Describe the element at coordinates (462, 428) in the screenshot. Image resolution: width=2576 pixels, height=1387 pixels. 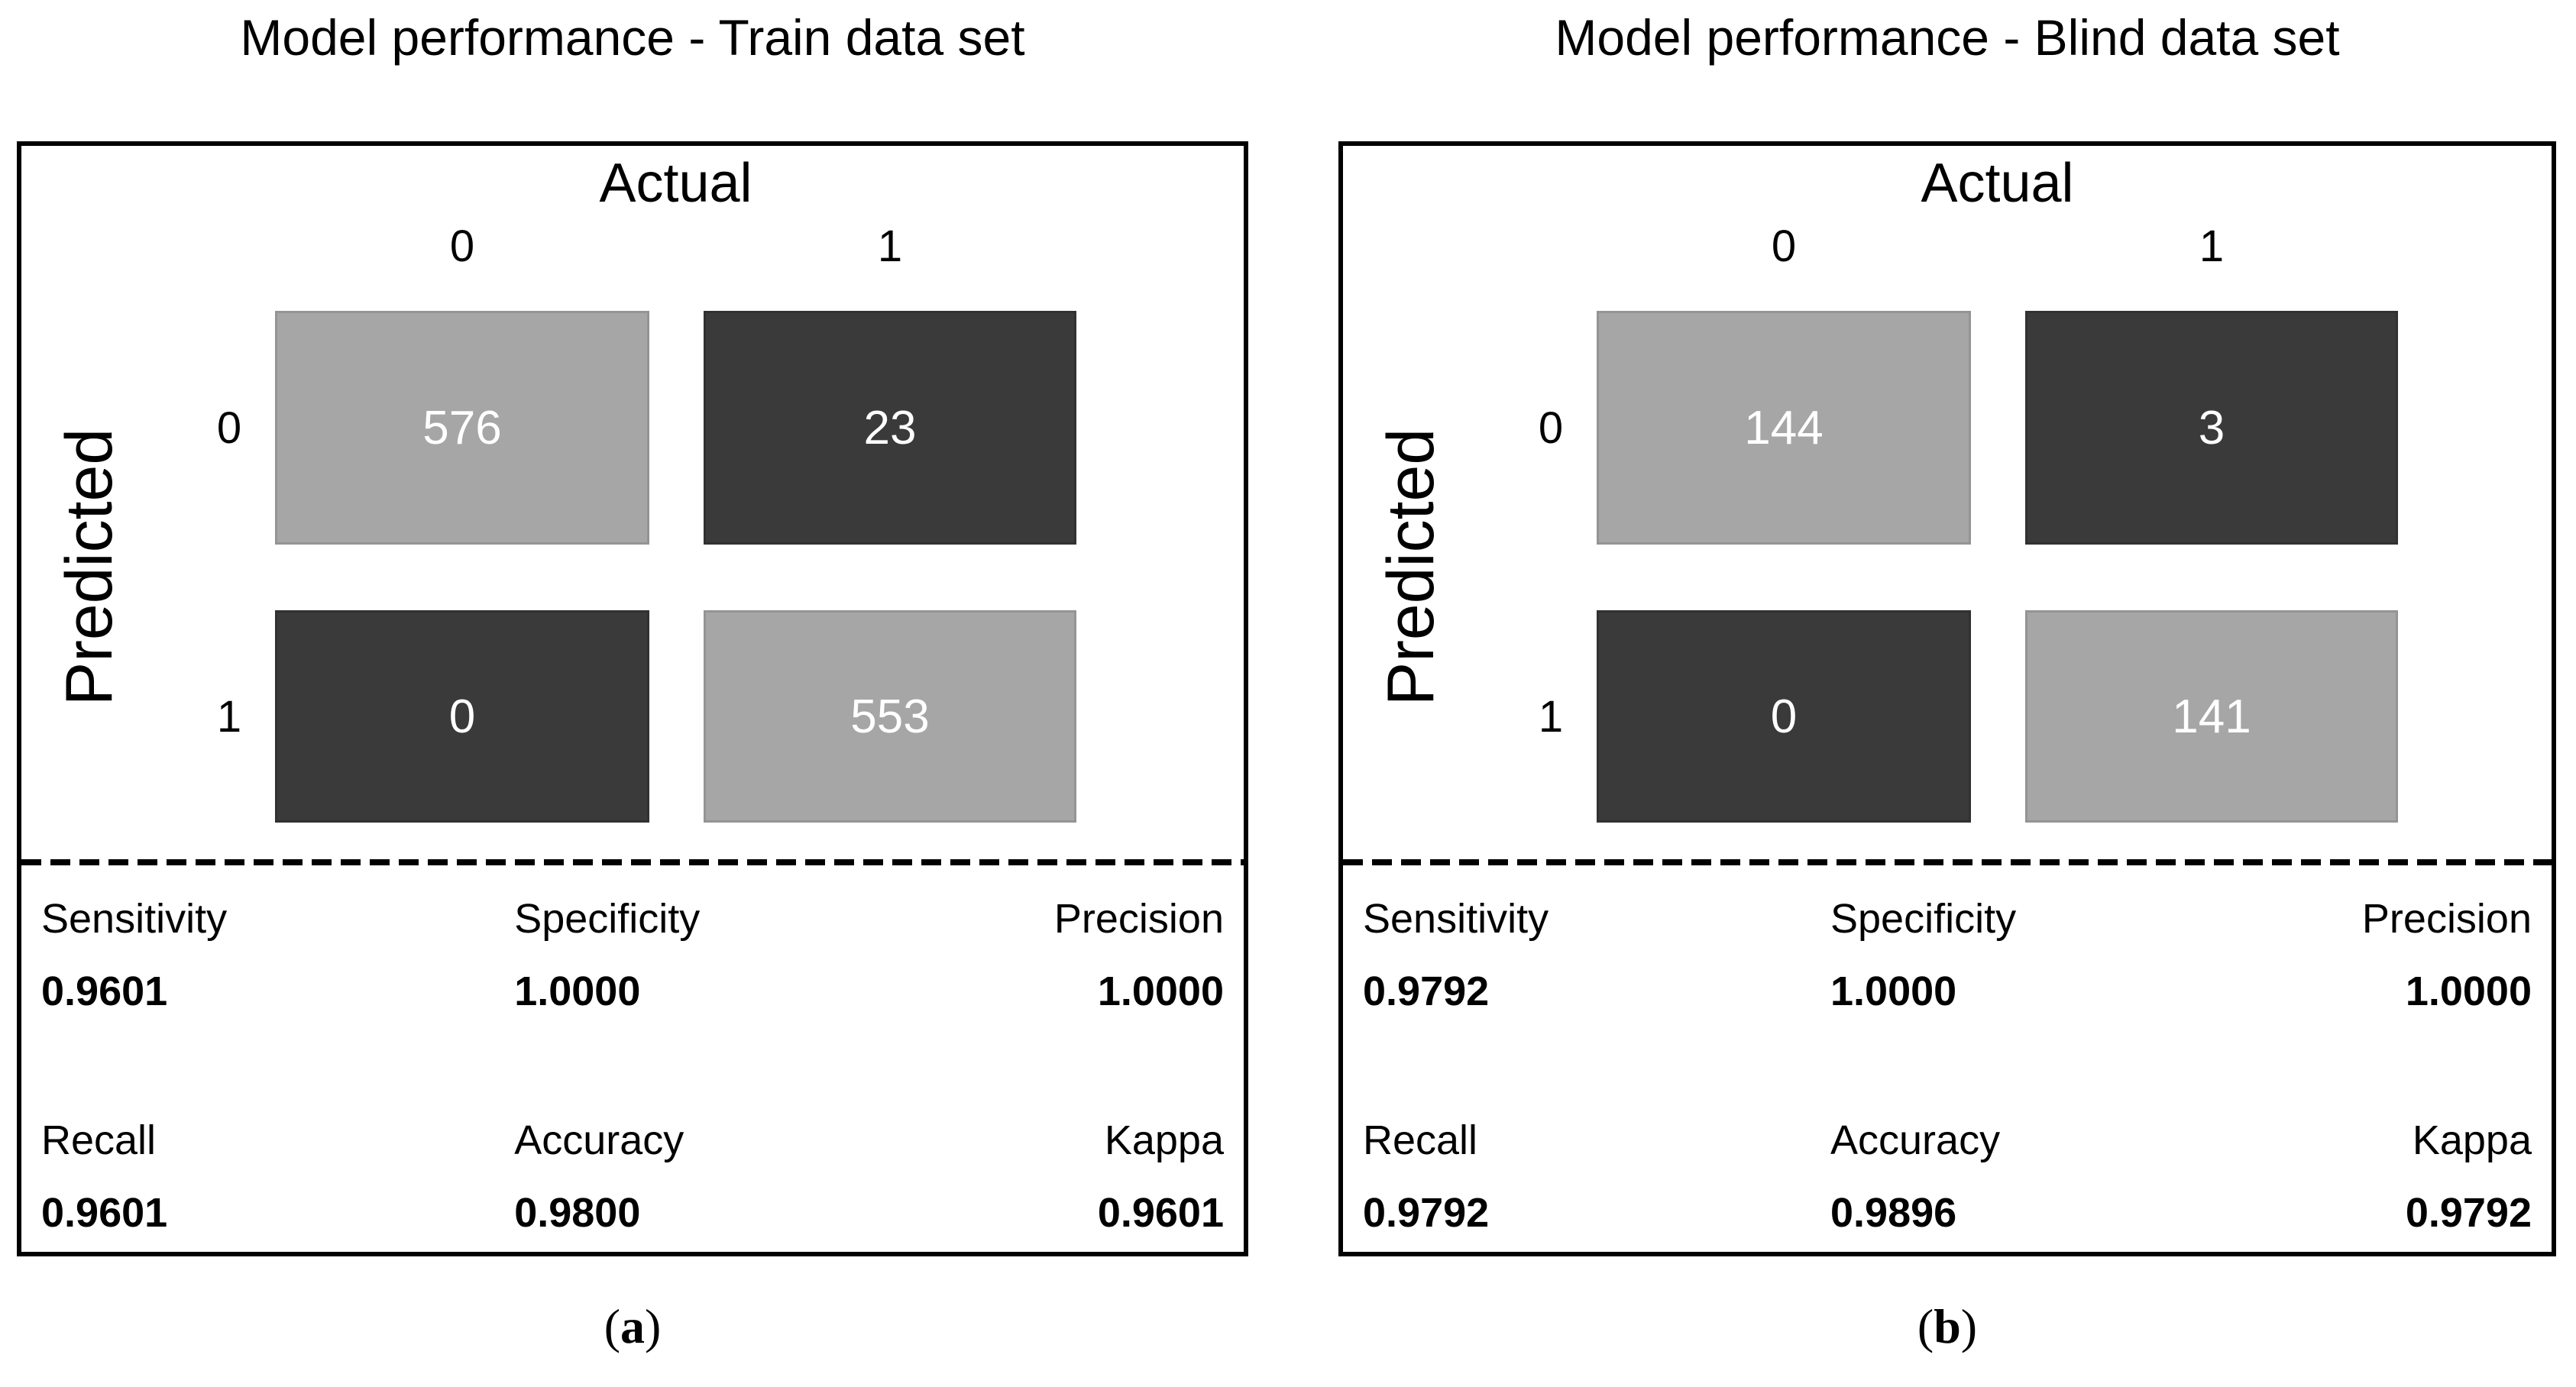
I see `matrix-cell-tn: 576` at that location.